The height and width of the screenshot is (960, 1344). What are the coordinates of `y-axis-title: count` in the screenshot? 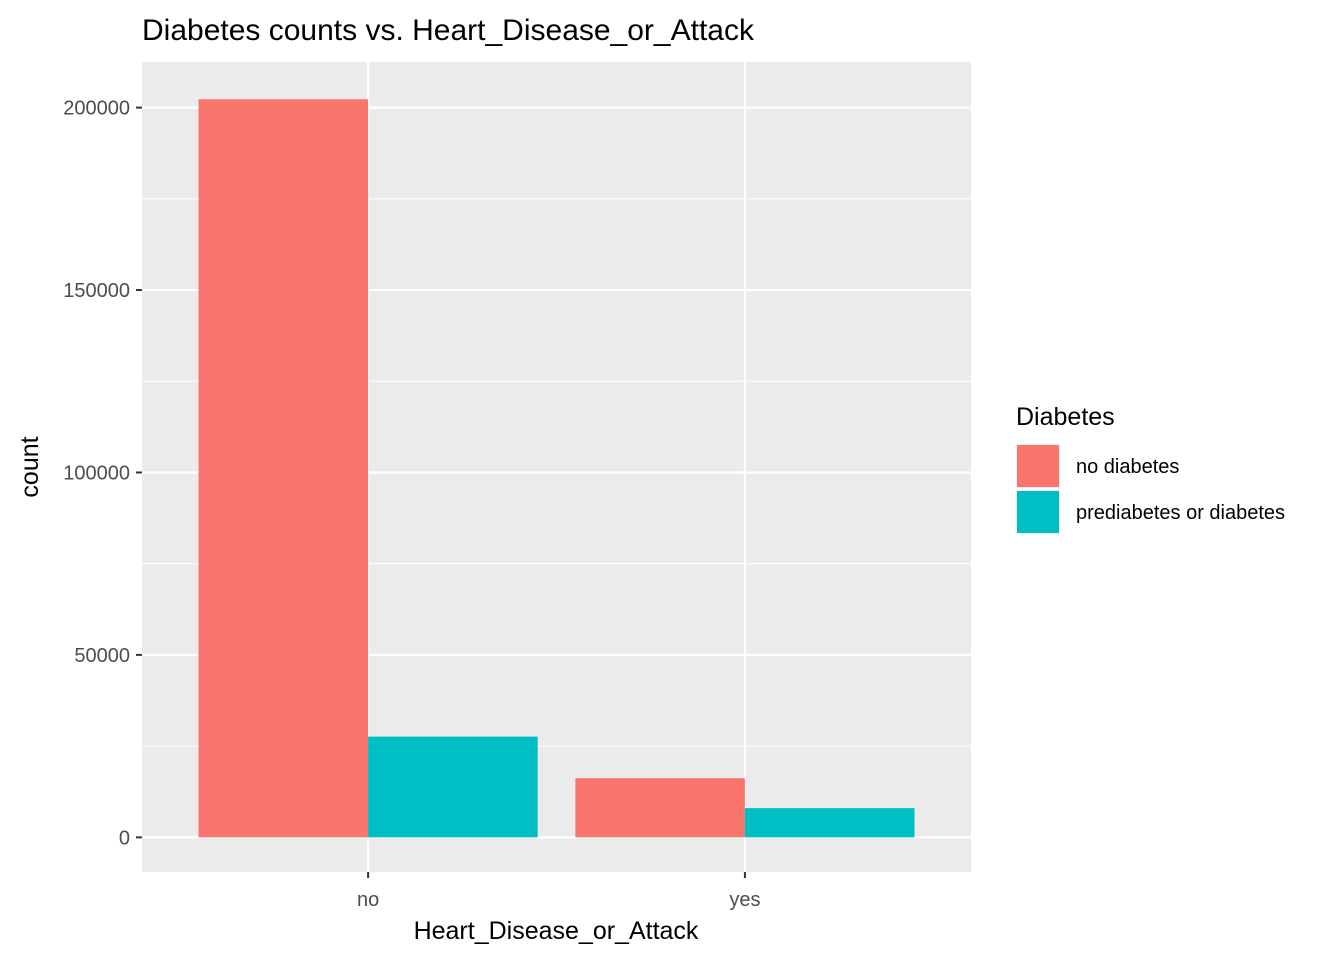 It's located at (30, 466).